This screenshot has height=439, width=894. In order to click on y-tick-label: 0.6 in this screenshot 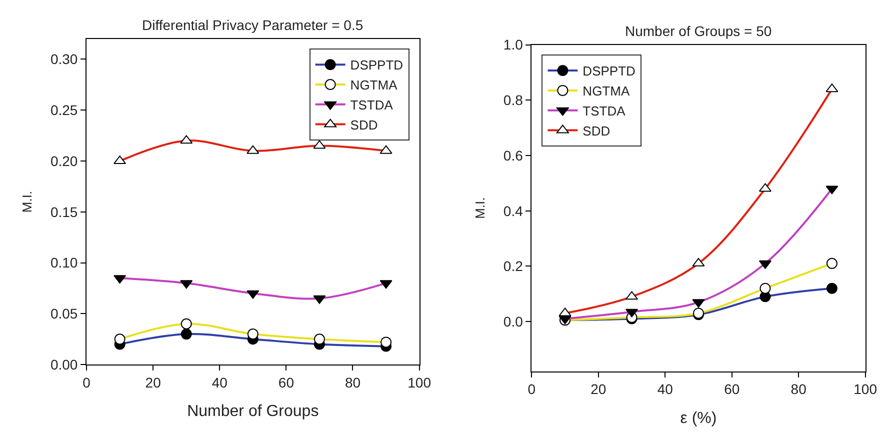, I will do `click(513, 155)`.